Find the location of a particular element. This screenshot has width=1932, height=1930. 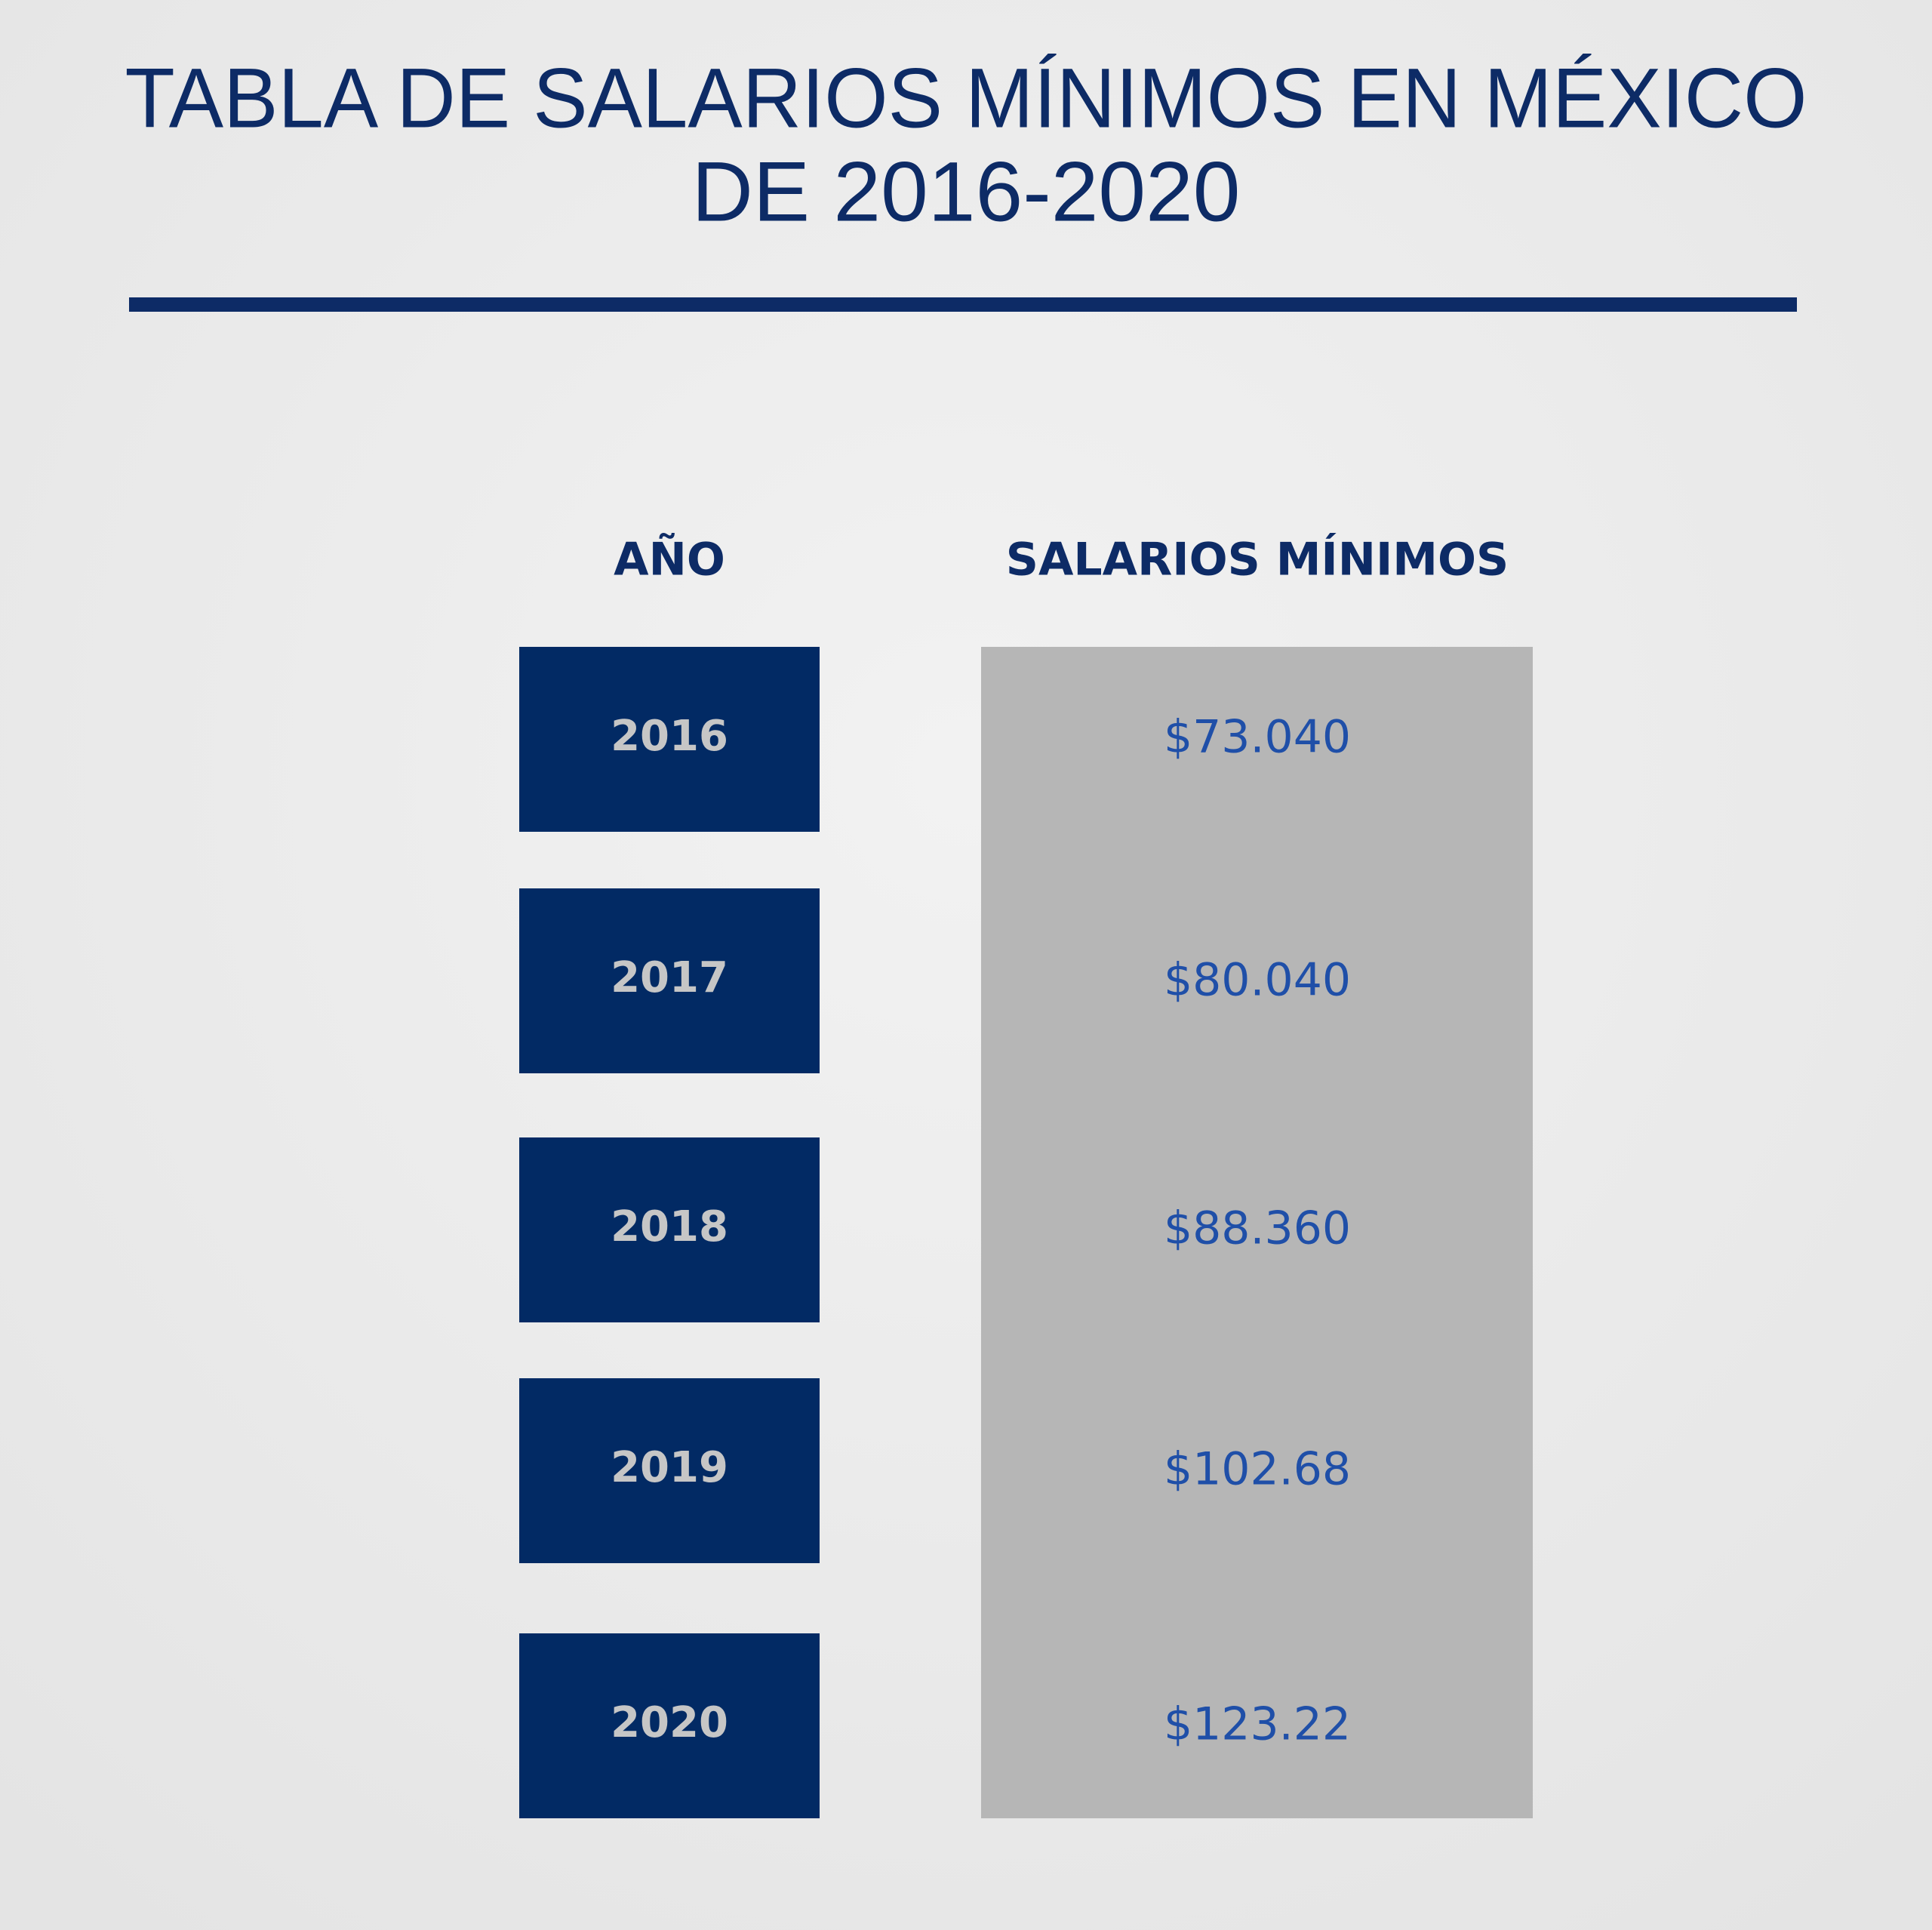

title-line: TABLA DE SALARIOS MÍNIMOS EN MÉXICO is located at coordinates (966, 99).